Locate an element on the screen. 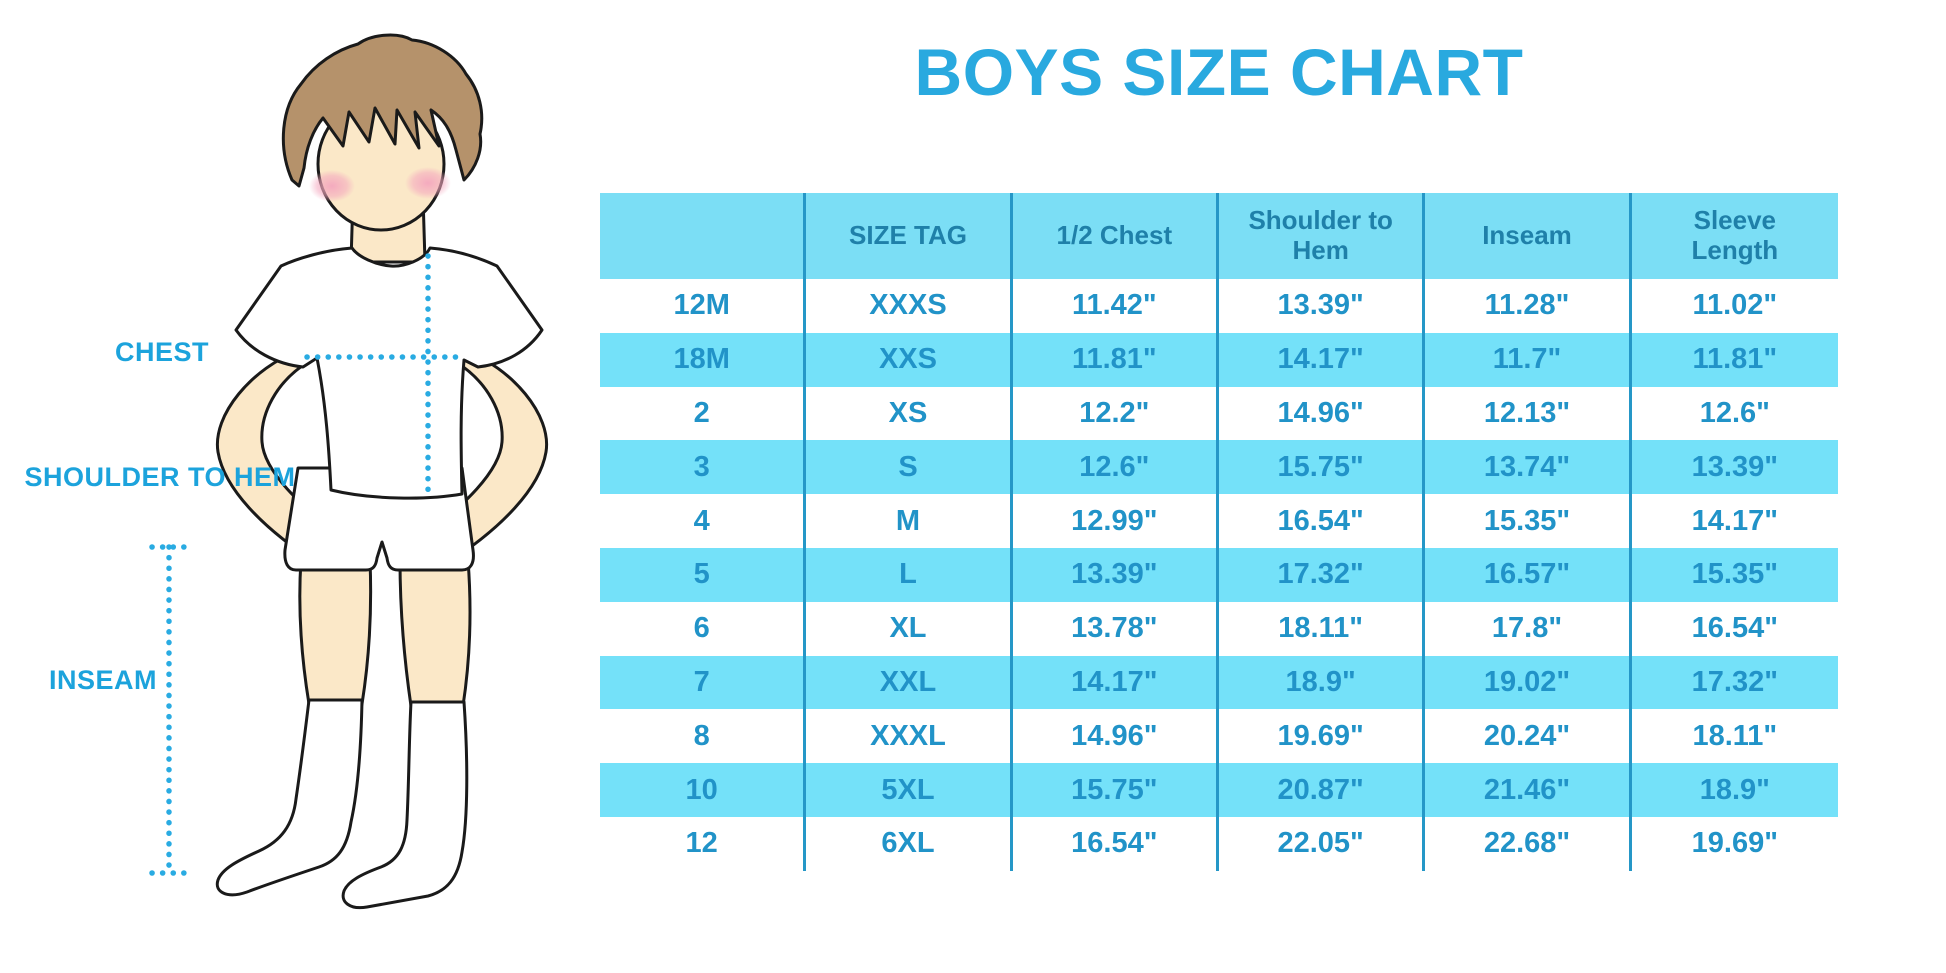  table-row: 8 XXXL 14.96" 19.69" 20.24" 18.11" is located at coordinates (1219, 736).